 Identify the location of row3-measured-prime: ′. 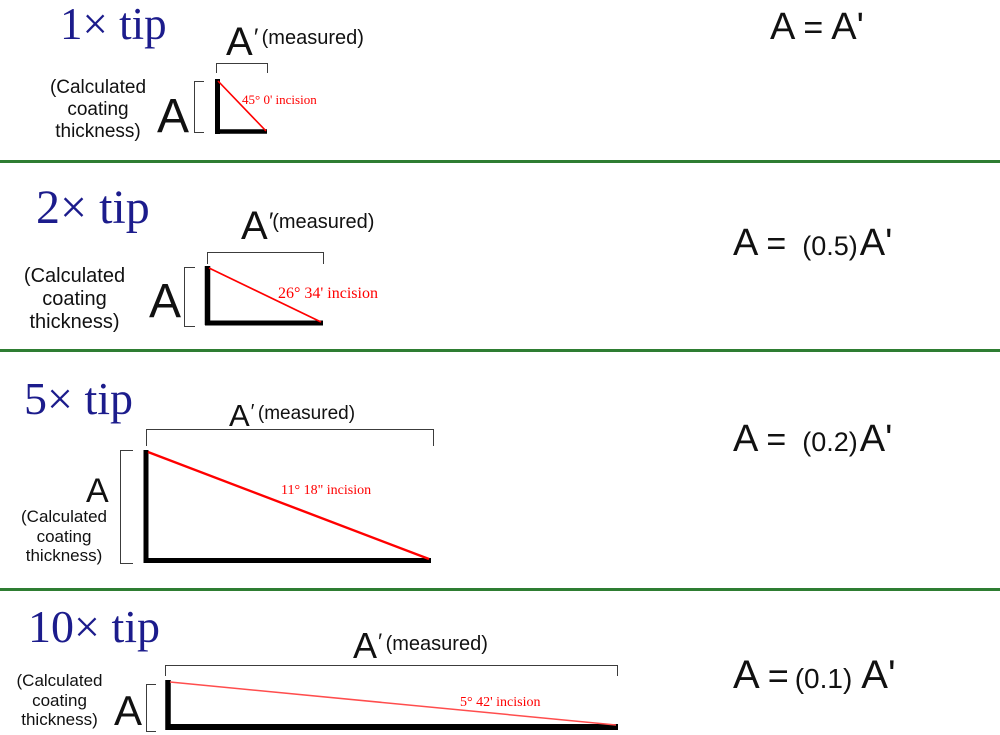
(251, 412).